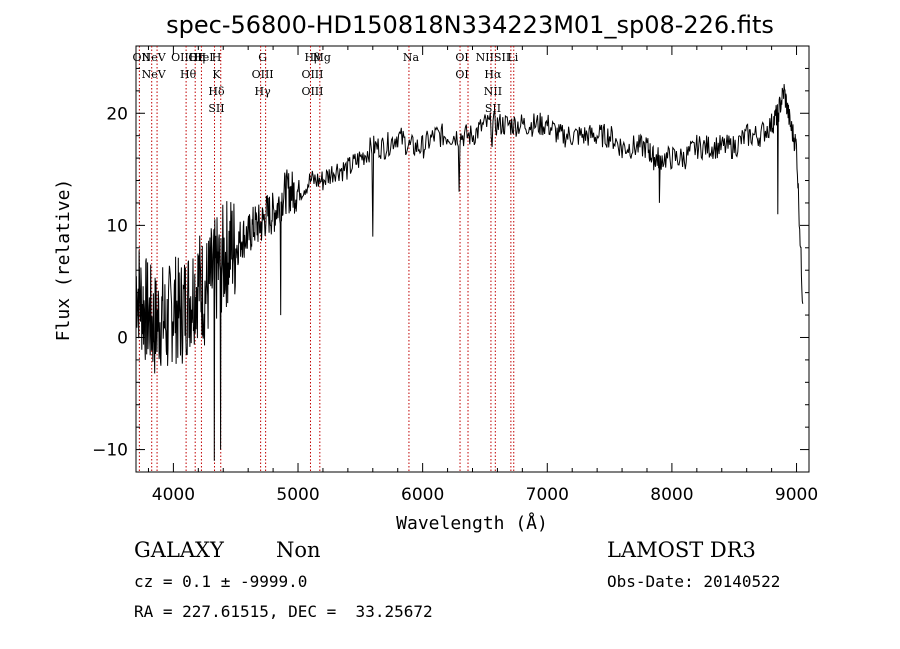  I want to click on line-label: Hβ, so click(313, 57).